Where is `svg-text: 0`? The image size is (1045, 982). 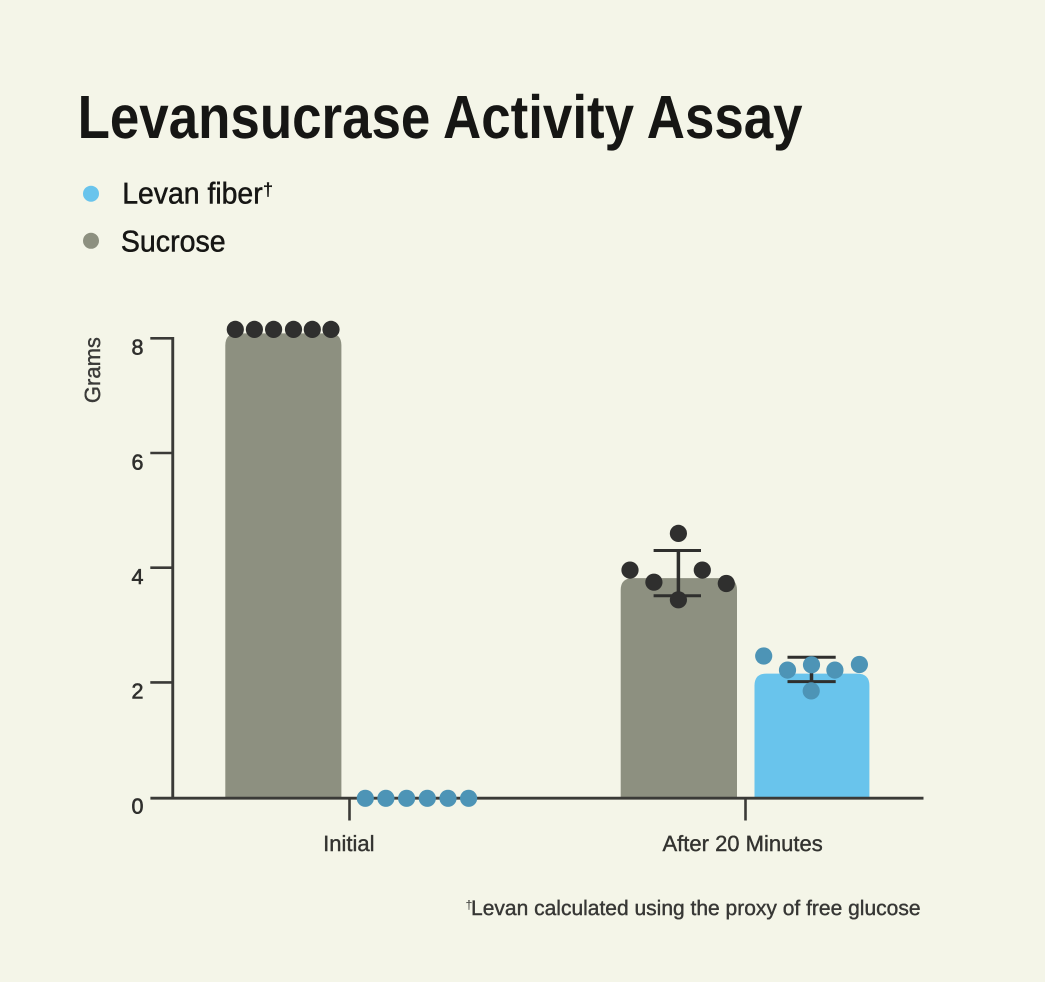
svg-text: 0 is located at coordinates (138, 806).